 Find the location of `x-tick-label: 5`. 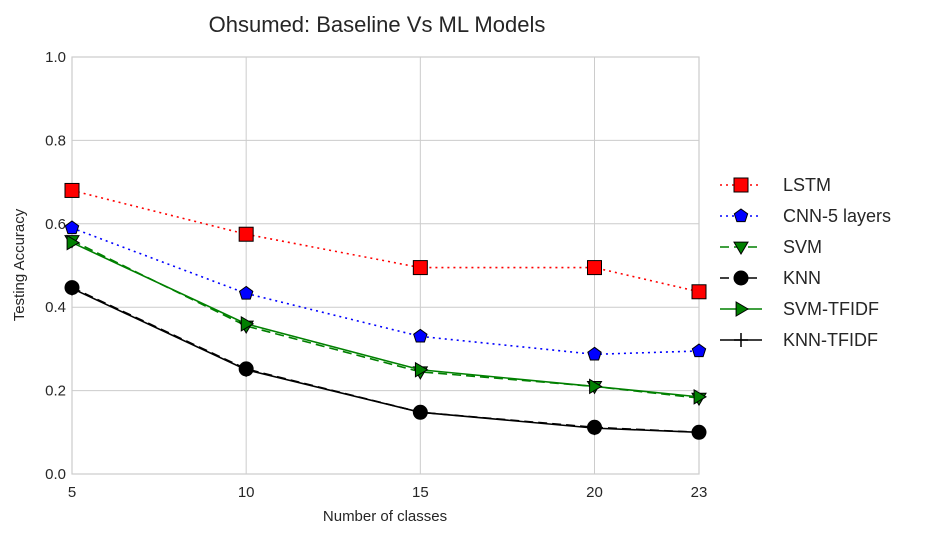

x-tick-label: 5 is located at coordinates (72, 492).